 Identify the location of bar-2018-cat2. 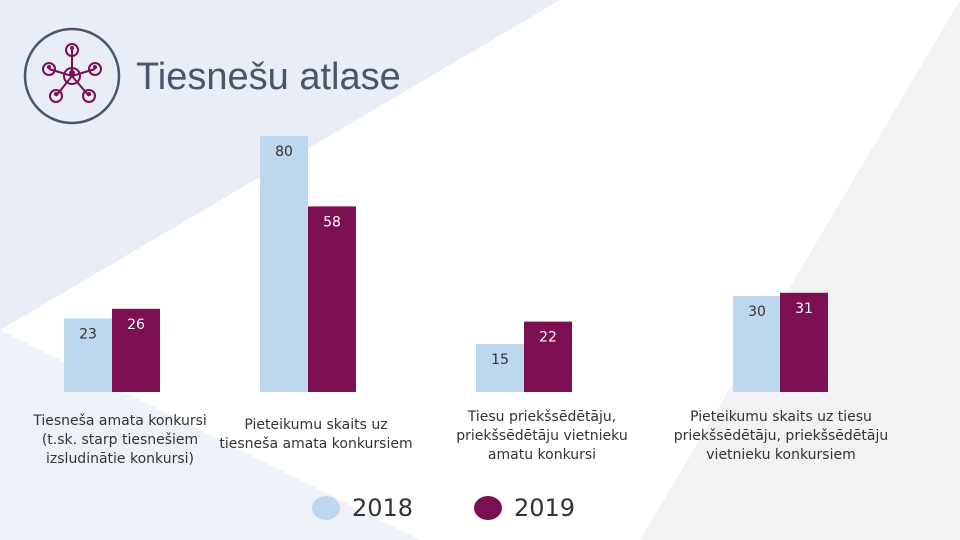
(284, 264).